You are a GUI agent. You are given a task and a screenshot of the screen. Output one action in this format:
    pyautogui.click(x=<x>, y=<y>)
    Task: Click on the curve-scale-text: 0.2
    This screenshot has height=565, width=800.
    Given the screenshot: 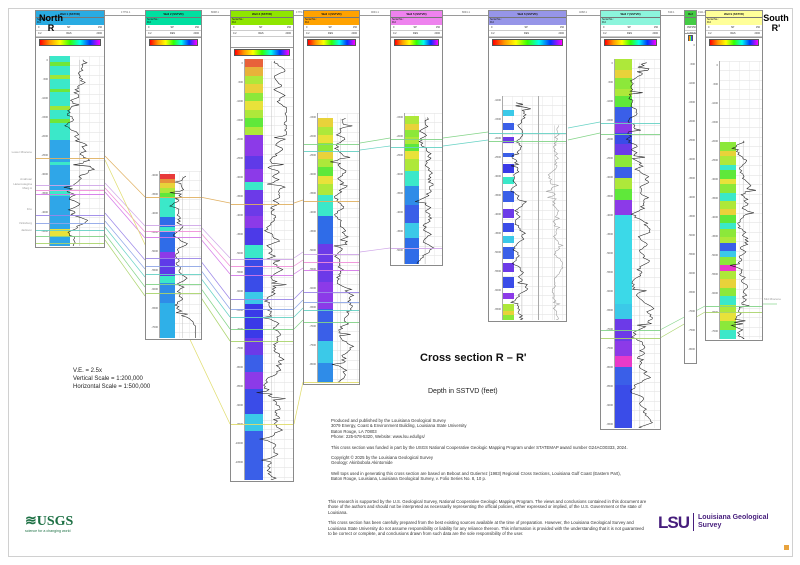 What is the action you would take?
    pyautogui.click(x=689, y=33)
    